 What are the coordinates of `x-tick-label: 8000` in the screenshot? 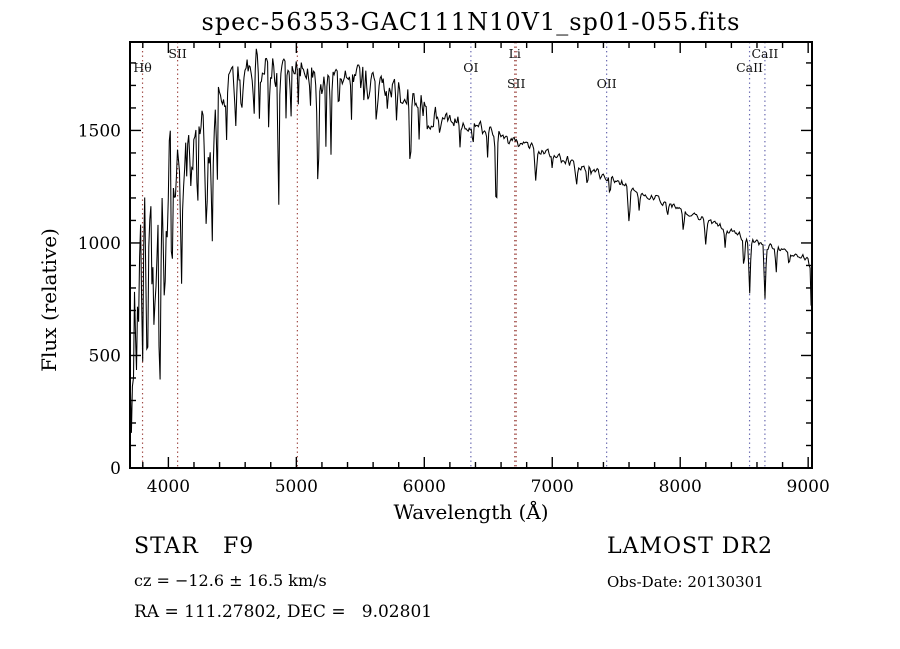 It's located at (680, 487).